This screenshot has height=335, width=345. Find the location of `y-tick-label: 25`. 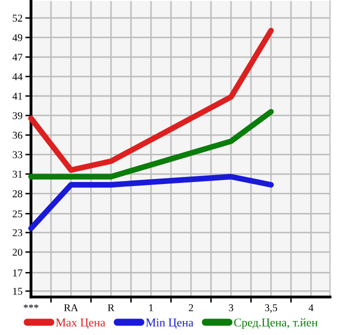

y-tick-label: 25 is located at coordinates (17, 214).